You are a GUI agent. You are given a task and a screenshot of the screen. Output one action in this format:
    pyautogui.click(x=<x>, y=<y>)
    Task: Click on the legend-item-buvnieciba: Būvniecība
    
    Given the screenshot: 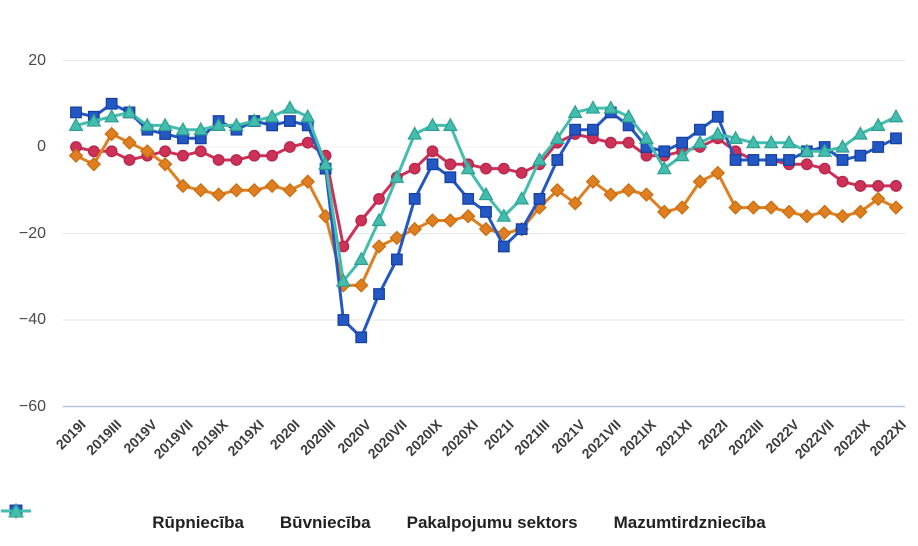 What is the action you would take?
    pyautogui.click(x=186, y=518)
    